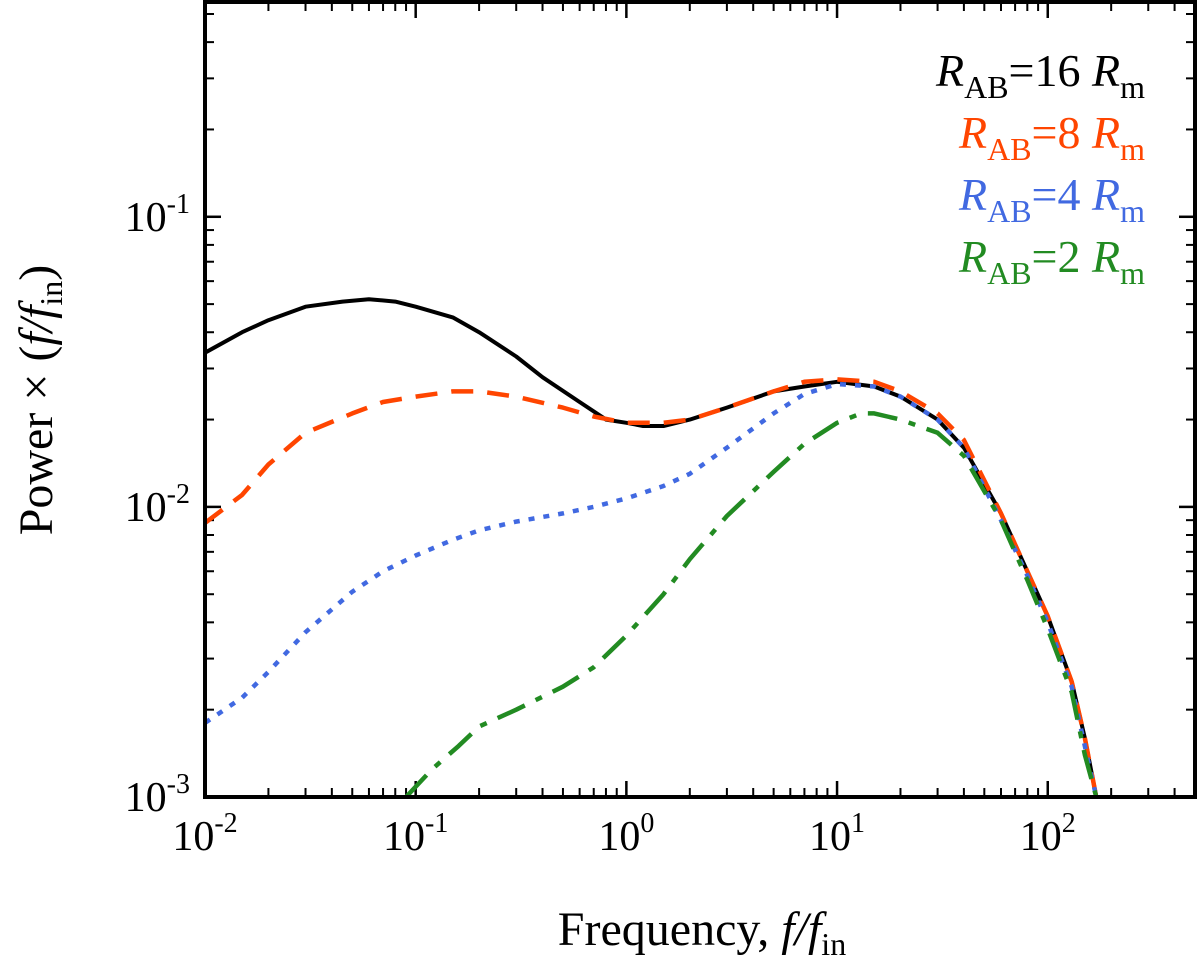 The height and width of the screenshot is (959, 1200). What do you see at coordinates (1051, 199) in the screenshot?
I see `legend-entry: RAB=4 Rm` at bounding box center [1051, 199].